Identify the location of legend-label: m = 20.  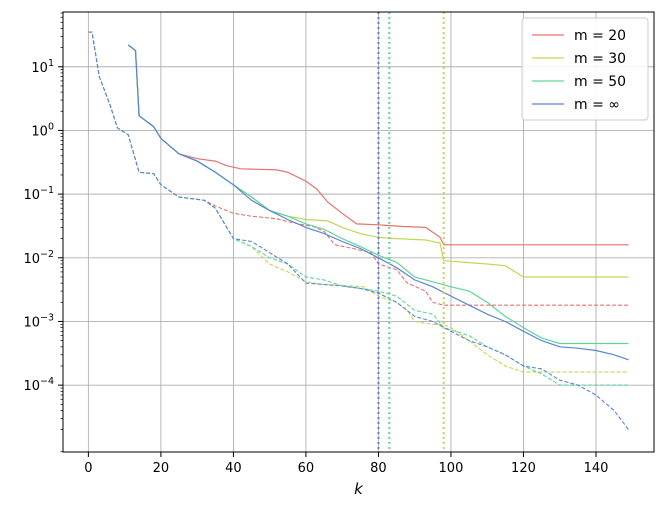
(600, 36).